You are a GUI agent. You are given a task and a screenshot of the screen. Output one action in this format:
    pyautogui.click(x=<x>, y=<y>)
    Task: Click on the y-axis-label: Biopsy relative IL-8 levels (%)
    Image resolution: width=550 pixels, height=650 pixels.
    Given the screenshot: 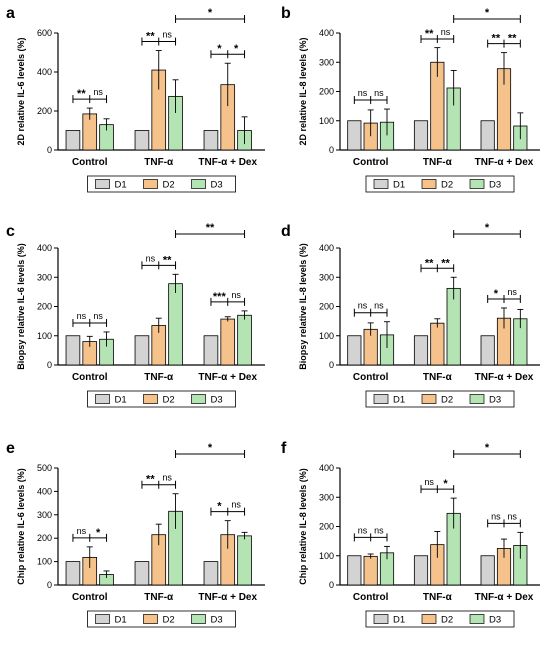 What is the action you would take?
    pyautogui.click(x=303, y=306)
    